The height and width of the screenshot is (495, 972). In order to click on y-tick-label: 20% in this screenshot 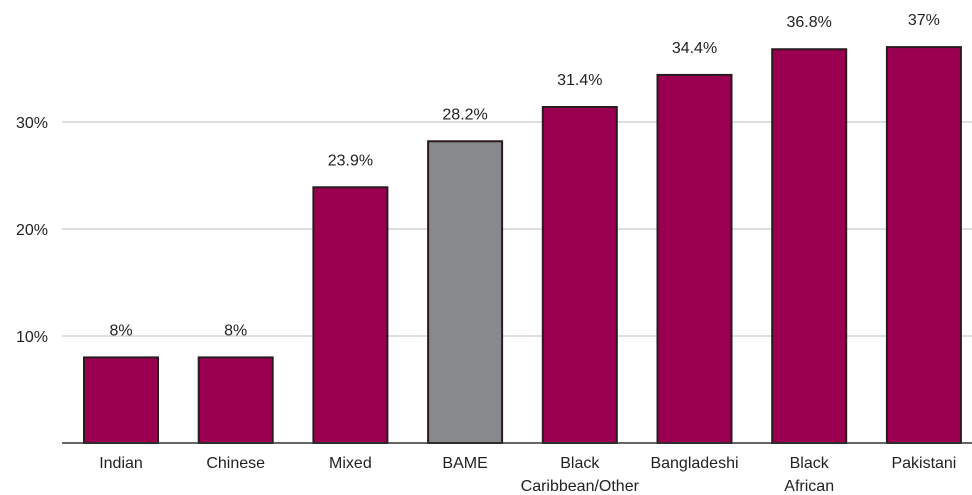, I will do `click(32, 230)`.